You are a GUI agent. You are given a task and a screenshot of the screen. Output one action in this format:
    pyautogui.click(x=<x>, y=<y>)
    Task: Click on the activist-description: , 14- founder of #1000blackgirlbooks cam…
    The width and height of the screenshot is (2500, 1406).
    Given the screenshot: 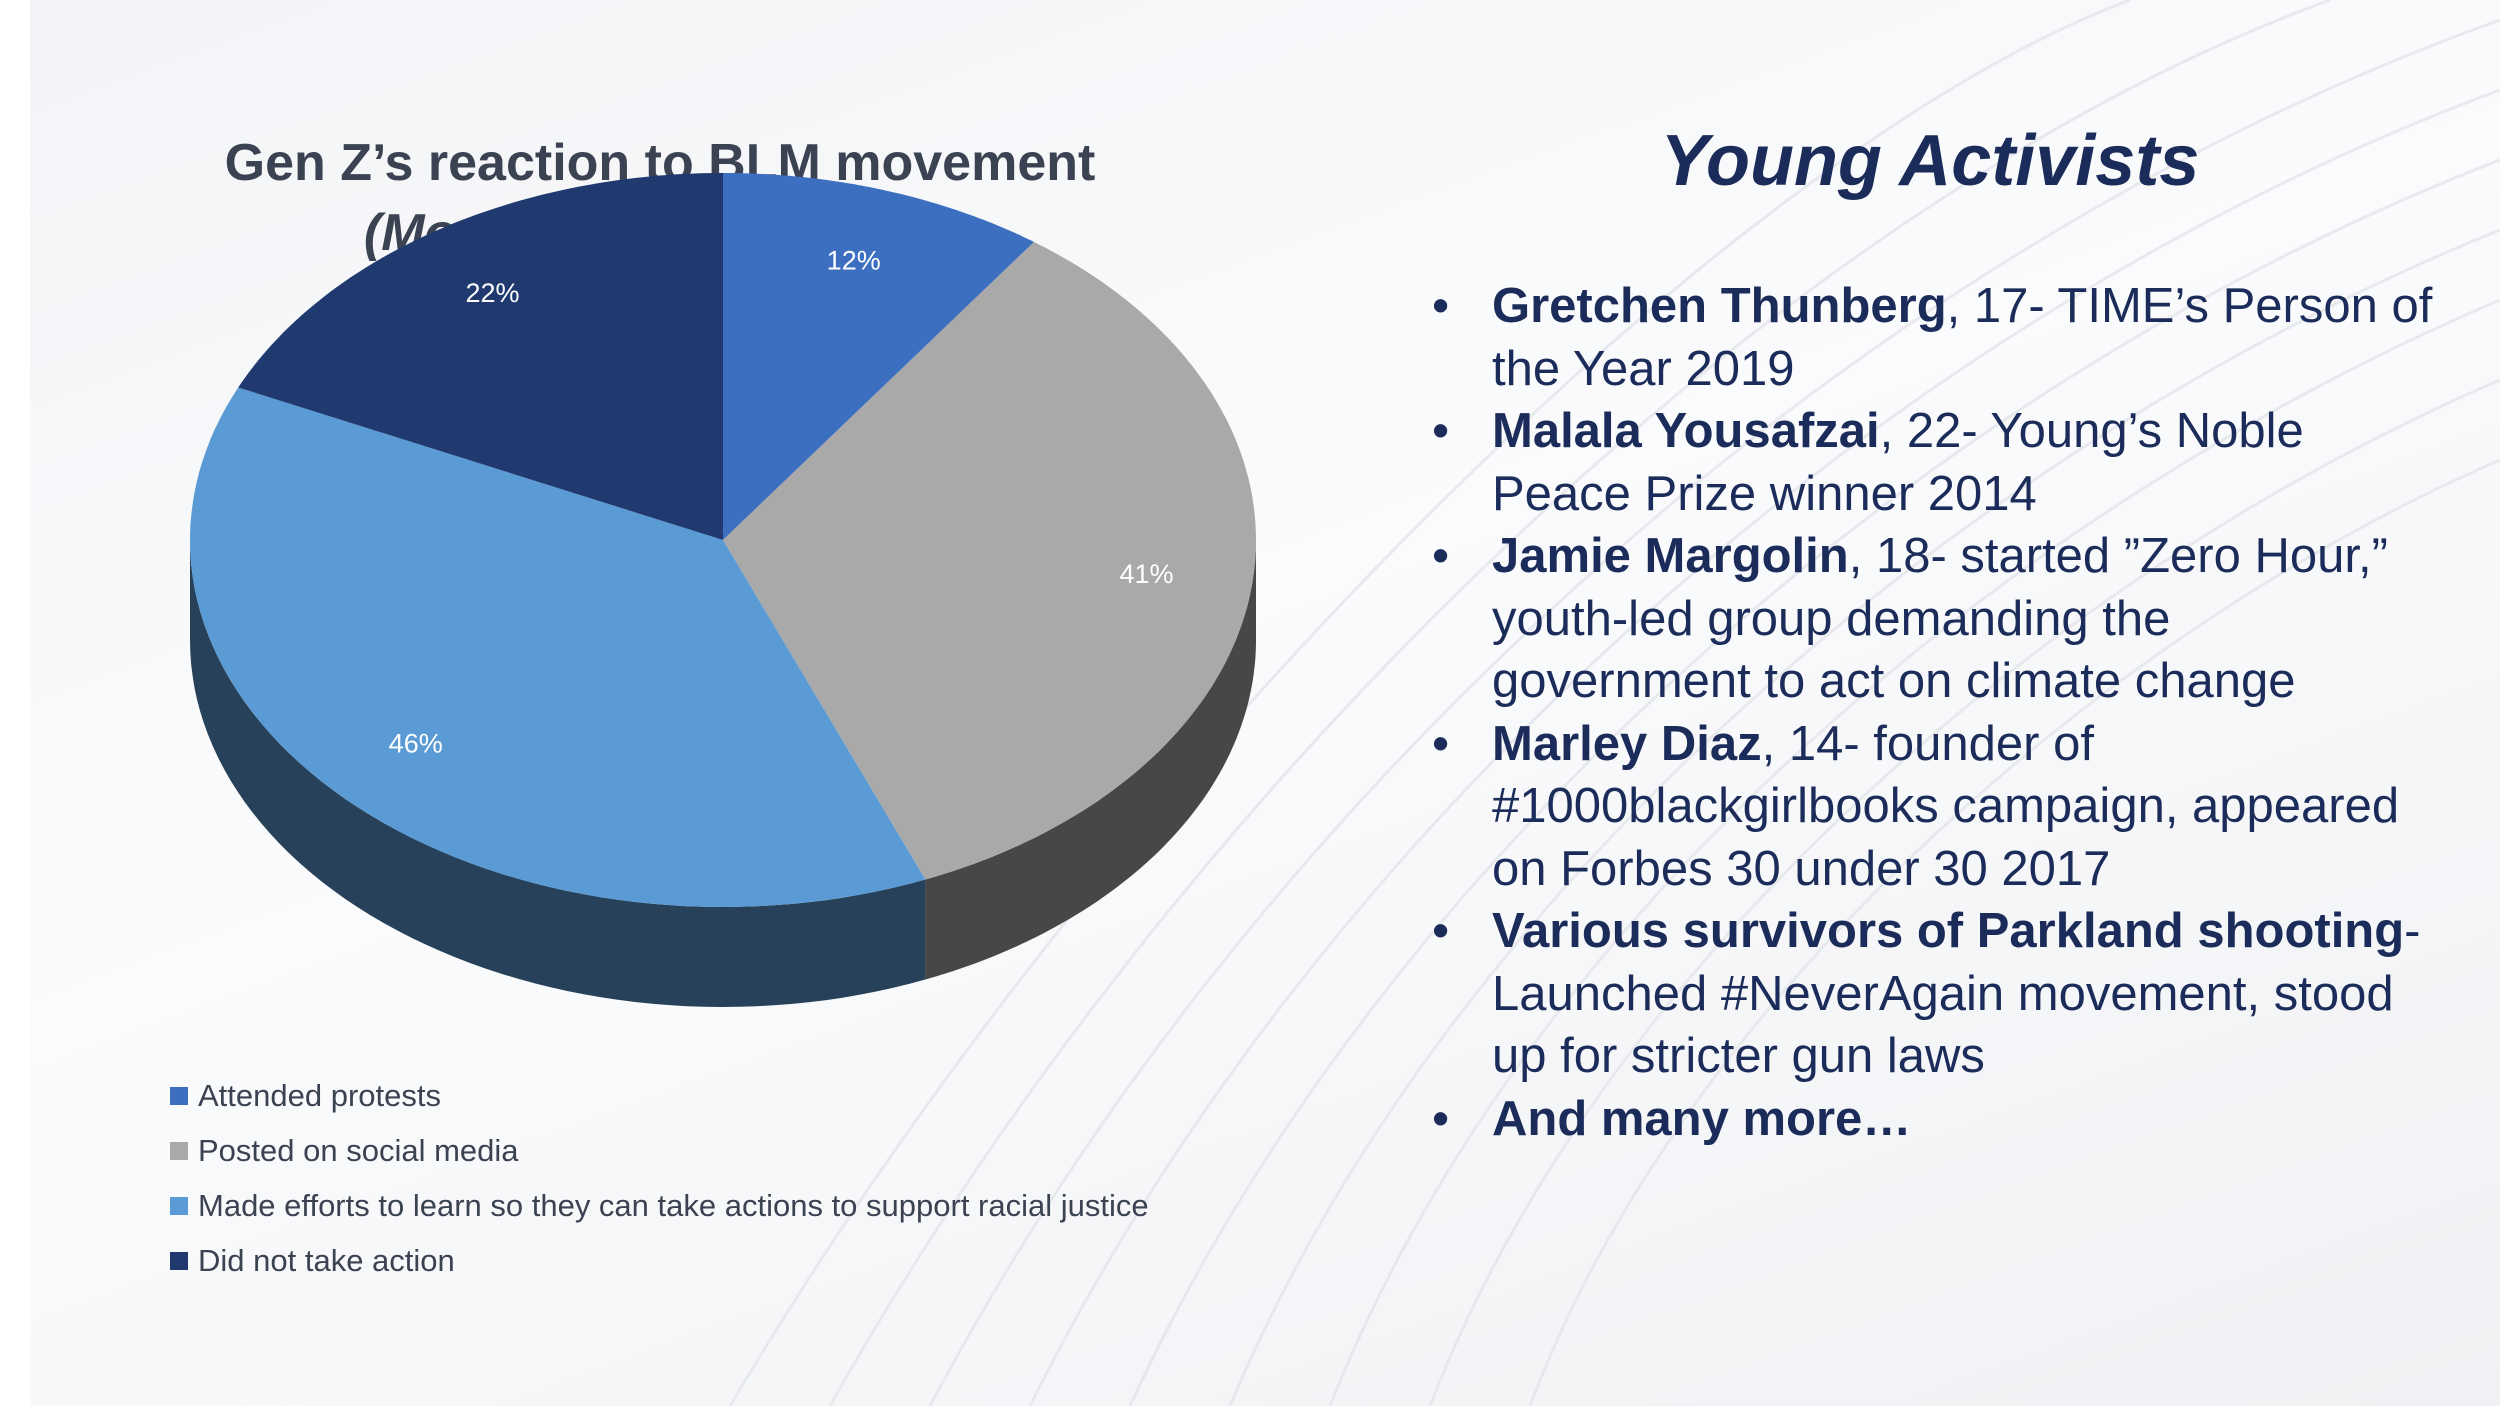 What is the action you would take?
    pyautogui.click(x=1946, y=806)
    